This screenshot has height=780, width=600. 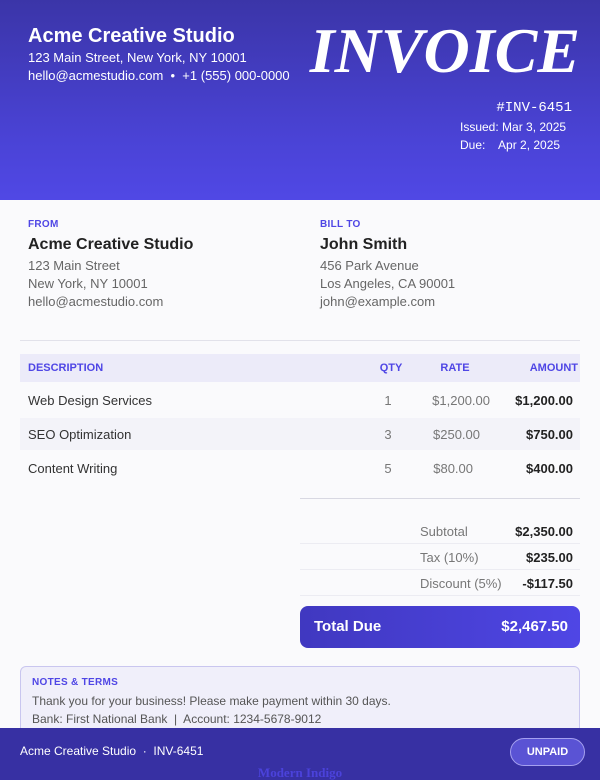 I want to click on item-amount: $400.00, so click(x=549, y=468).